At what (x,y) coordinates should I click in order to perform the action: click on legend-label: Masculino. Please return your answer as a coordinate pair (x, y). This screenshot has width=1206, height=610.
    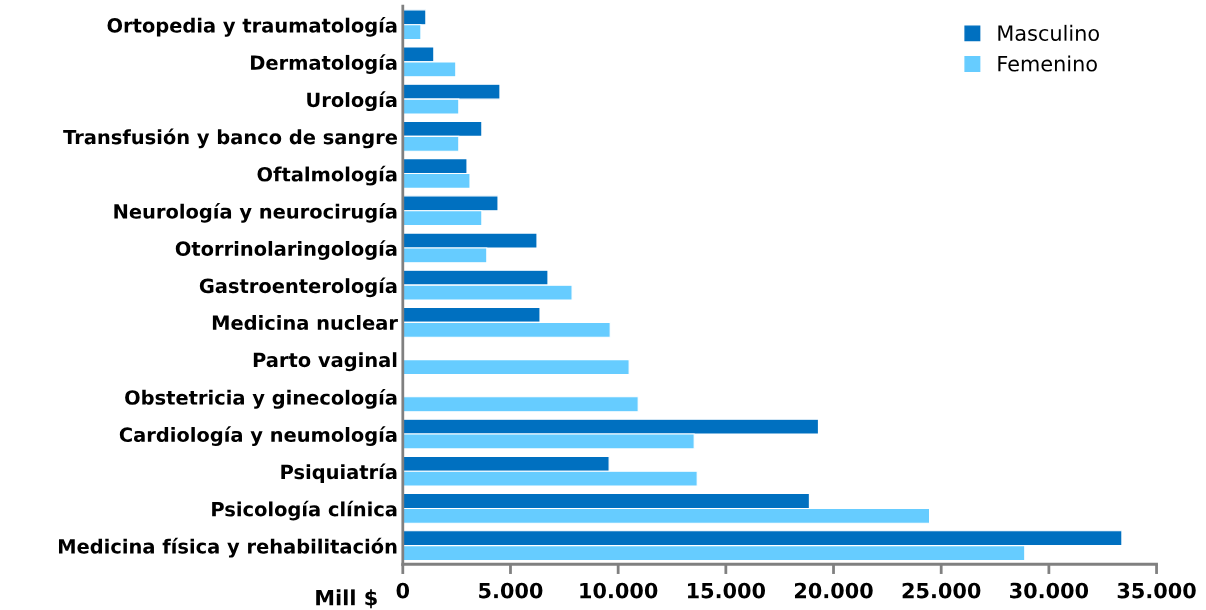
    Looking at the image, I should click on (1048, 32).